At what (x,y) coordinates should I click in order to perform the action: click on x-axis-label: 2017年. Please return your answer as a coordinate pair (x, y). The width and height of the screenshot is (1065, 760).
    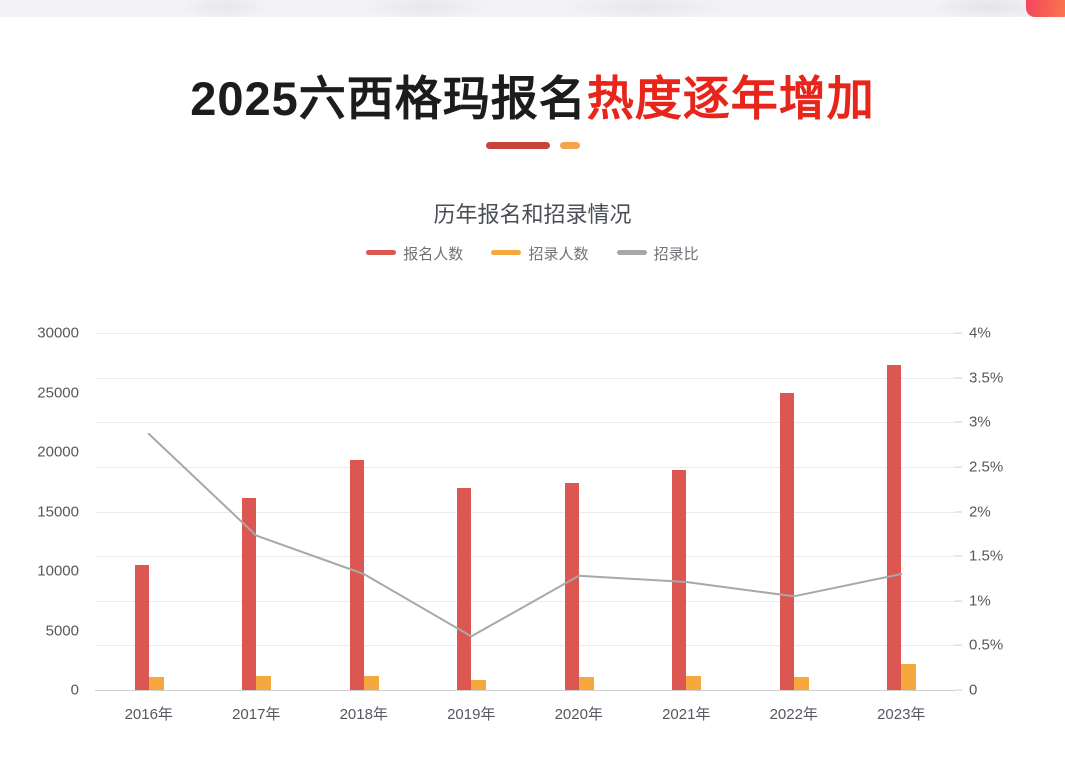
    Looking at the image, I should click on (256, 714).